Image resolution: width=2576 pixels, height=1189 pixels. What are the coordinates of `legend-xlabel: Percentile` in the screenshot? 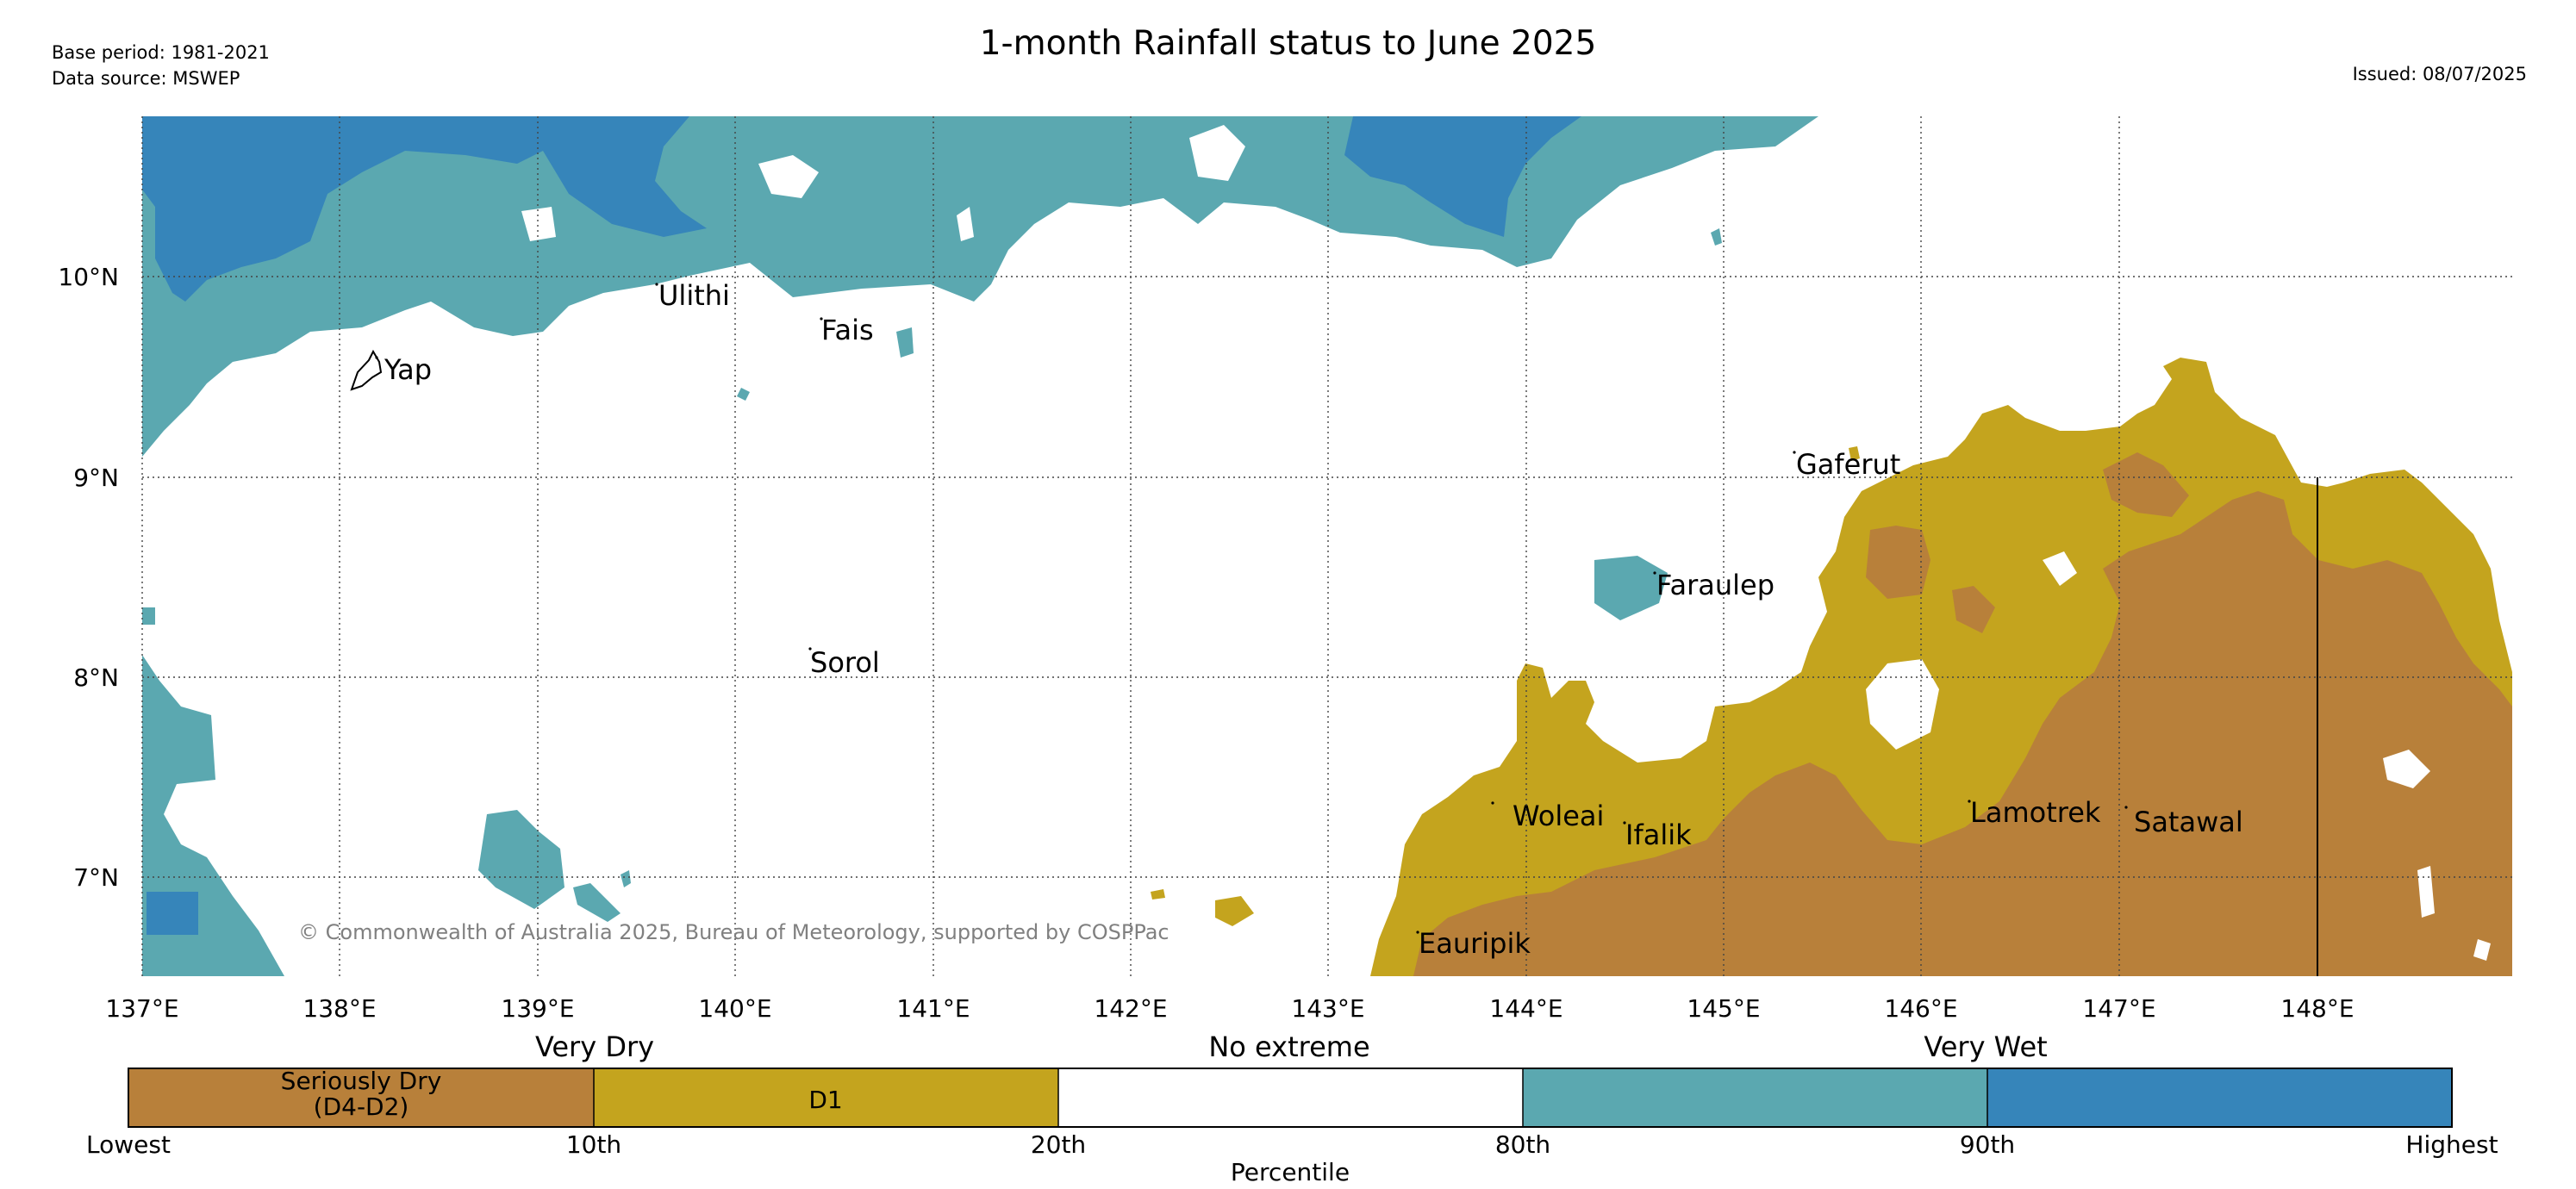 It's located at (1290, 1172).